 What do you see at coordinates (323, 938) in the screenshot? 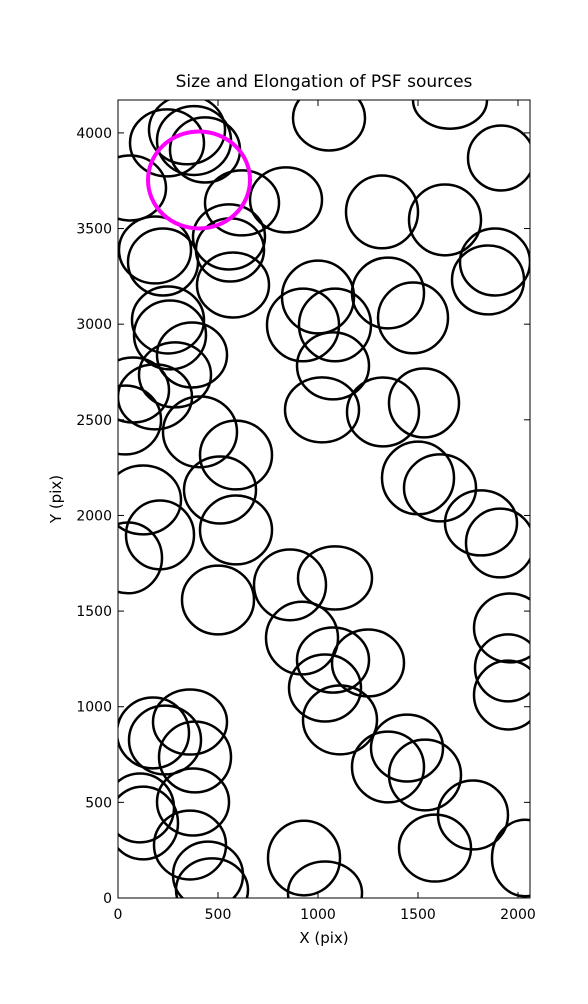
I see `x-axis-label: X (pix)` at bounding box center [323, 938].